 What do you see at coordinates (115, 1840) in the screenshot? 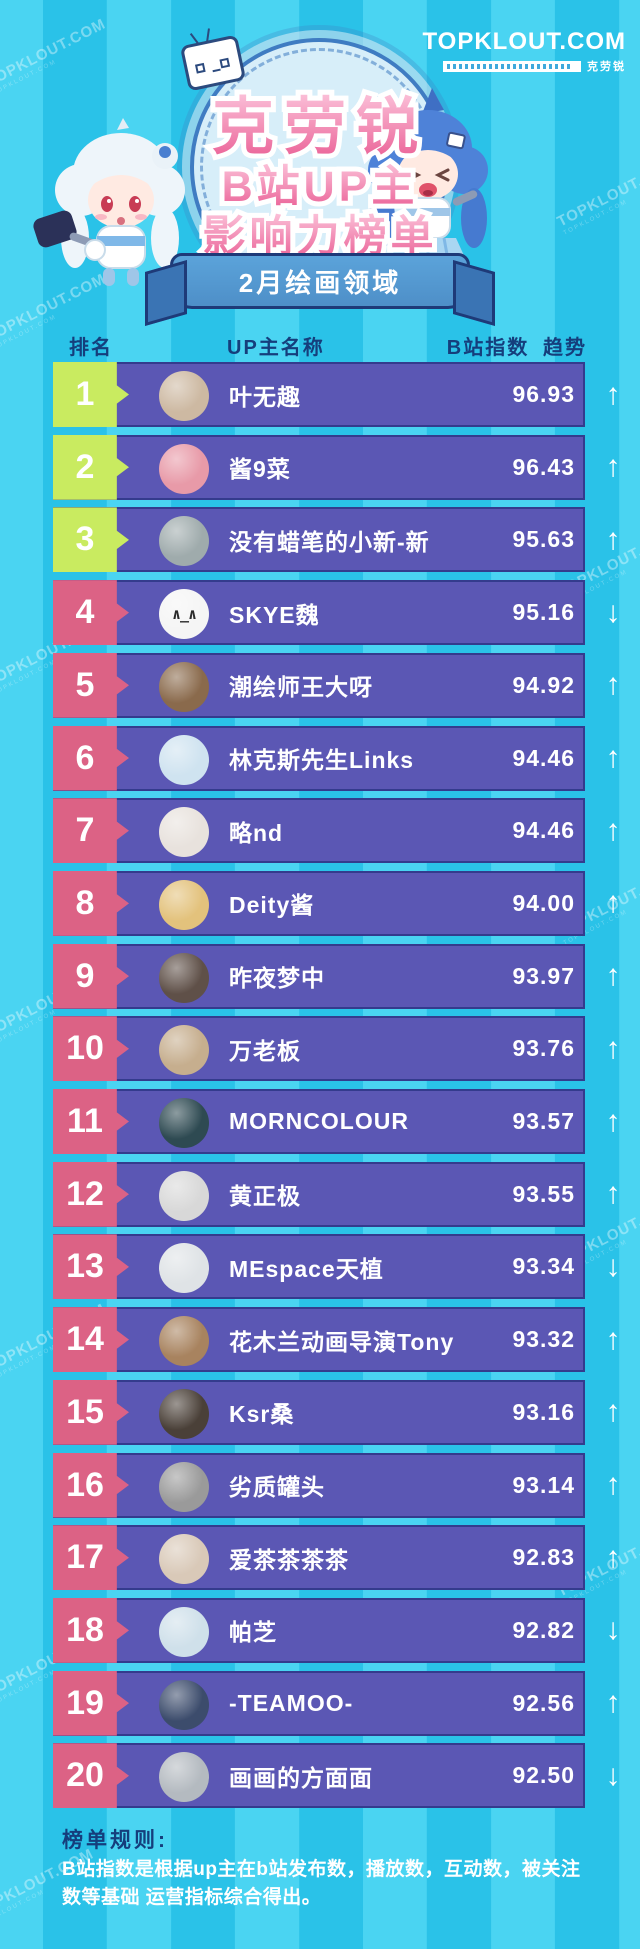
I see `rules-heading: 榜单规则:` at bounding box center [115, 1840].